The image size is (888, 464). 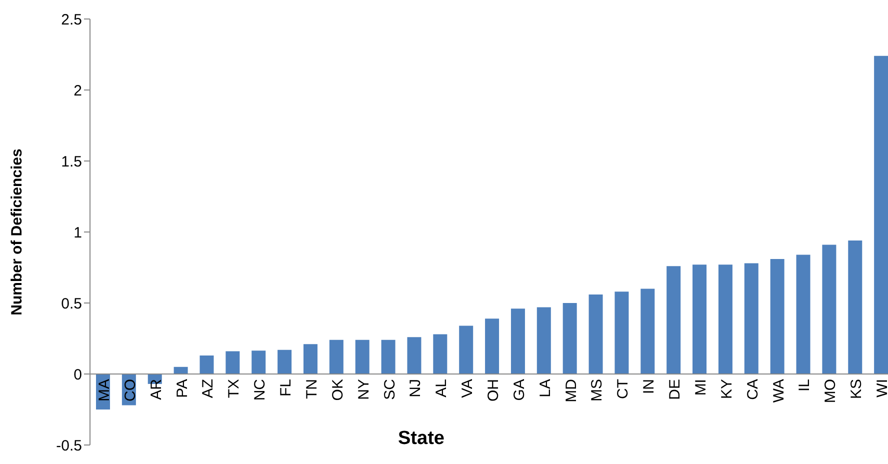 What do you see at coordinates (71, 19) in the screenshot?
I see `y-tick-label: 2.5` at bounding box center [71, 19].